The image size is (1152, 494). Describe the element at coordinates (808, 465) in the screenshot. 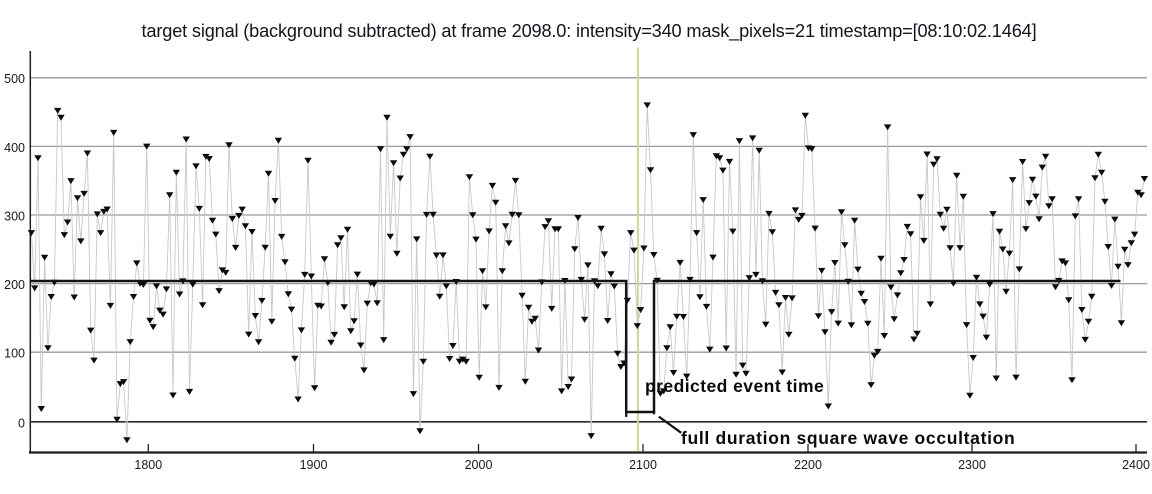

I see `svg-text: 2200` at that location.